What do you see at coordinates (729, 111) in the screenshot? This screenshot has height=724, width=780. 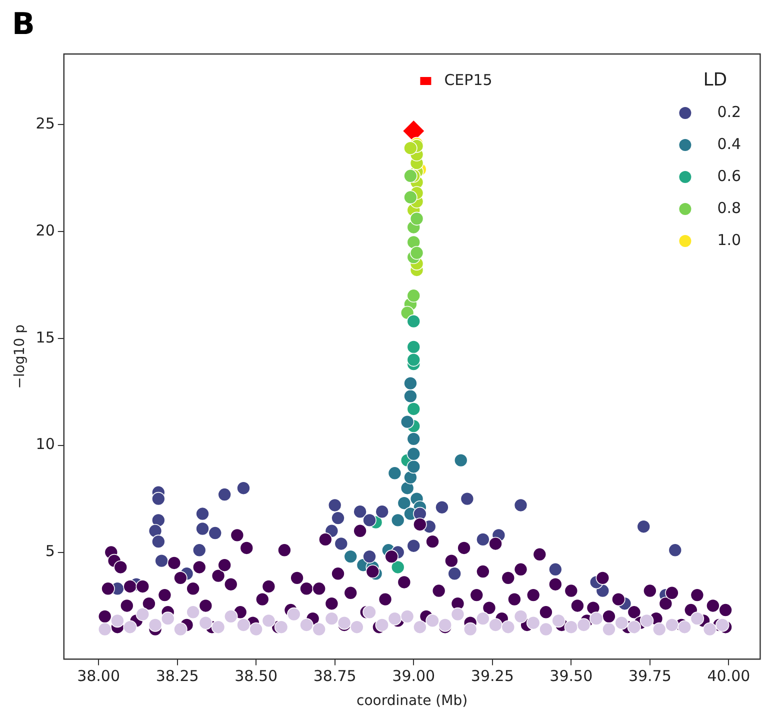 I see `legend-label: 0.2` at bounding box center [729, 111].